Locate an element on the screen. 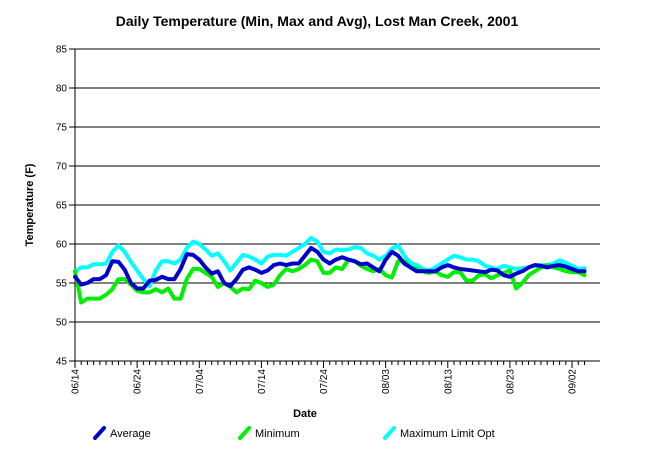 This screenshot has height=455, width=658. y-tick-label: 75 is located at coordinates (62, 128).